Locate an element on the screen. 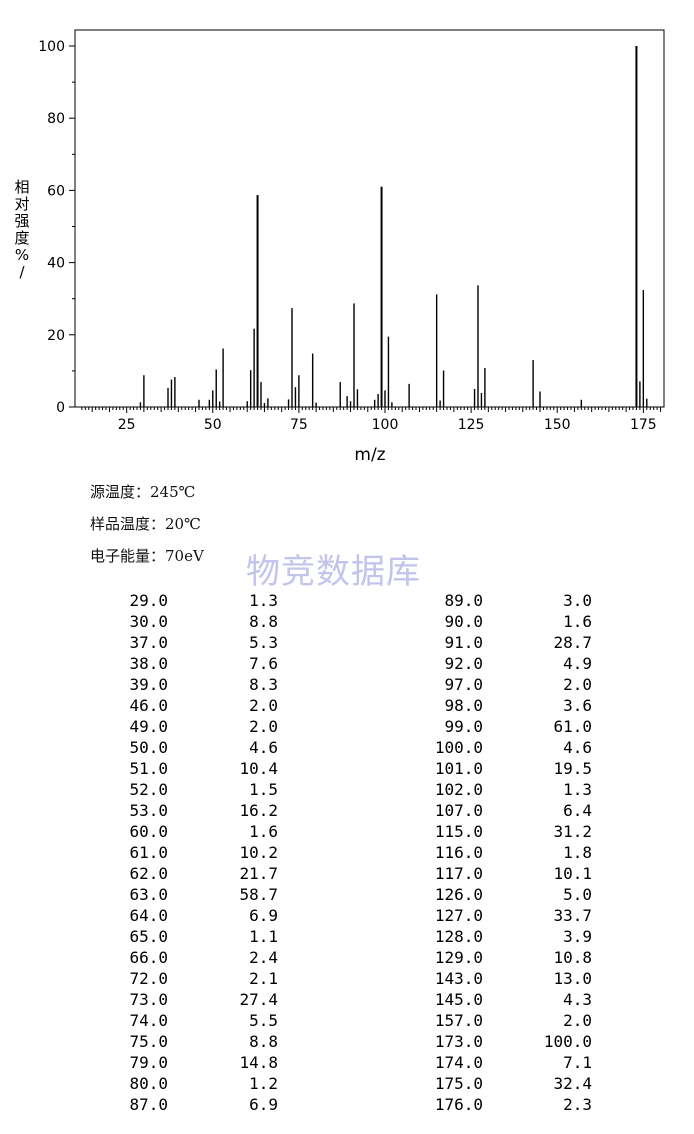 Image resolution: width=694 pixels, height=1134 pixels. table-cell-mz: 61.0 is located at coordinates (148, 852).